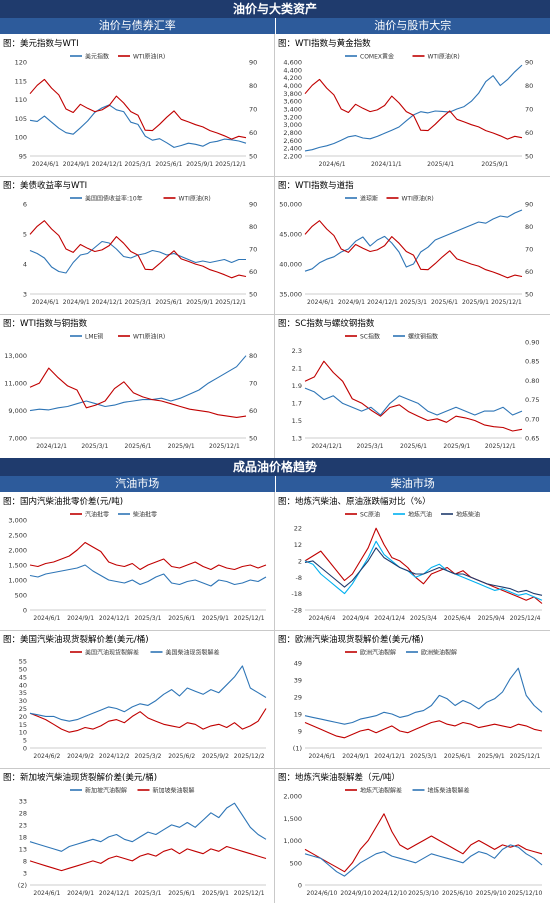 The height and width of the screenshot is (903, 550). Describe the element at coordinates (335, 324) in the screenshot. I see `title-text: SC指数与螺纹钢指数` at that location.